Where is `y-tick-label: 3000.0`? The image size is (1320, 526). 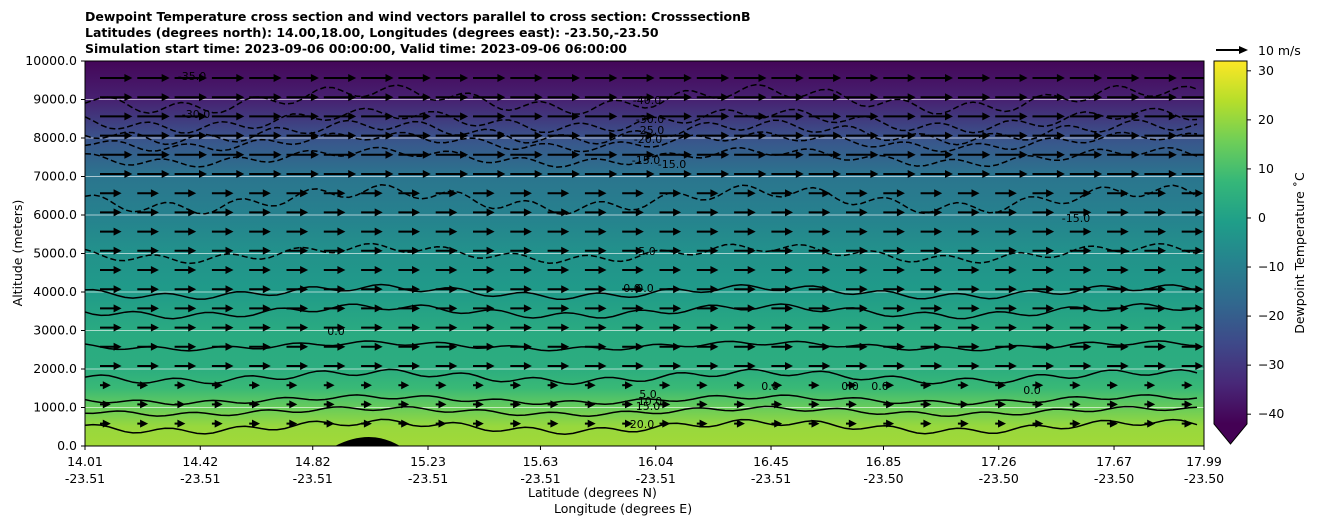
y-tick-label: 3000.0 is located at coordinates (55, 330).